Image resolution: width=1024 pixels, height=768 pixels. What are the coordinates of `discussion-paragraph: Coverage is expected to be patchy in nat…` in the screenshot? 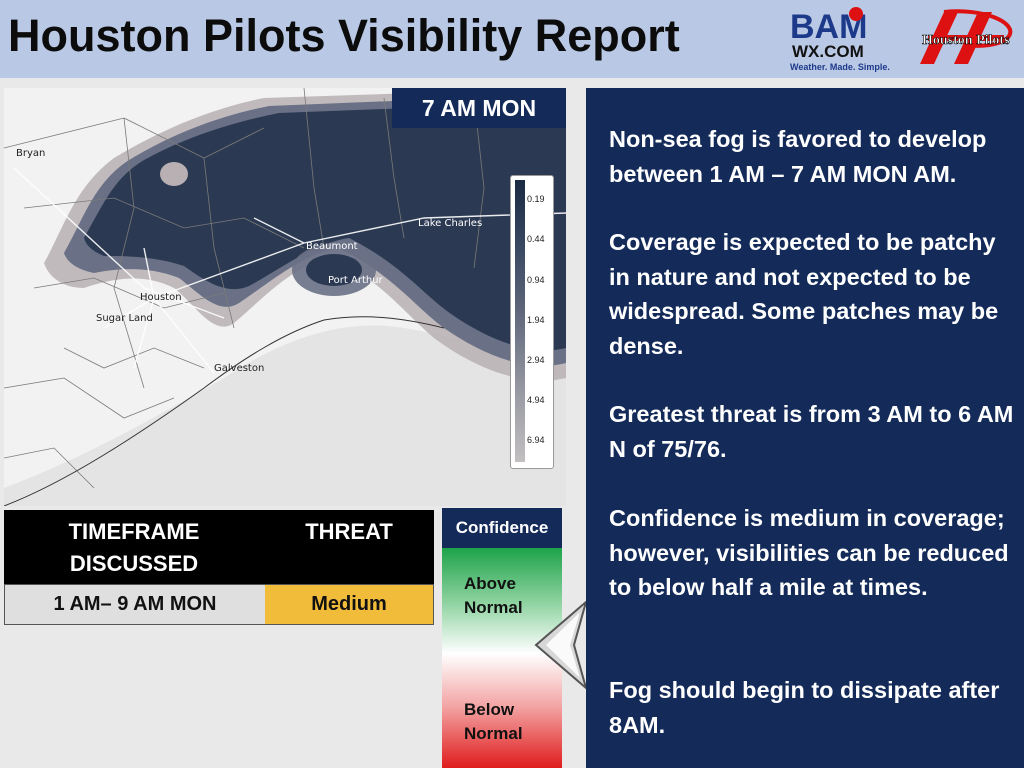 It's located at (804, 294).